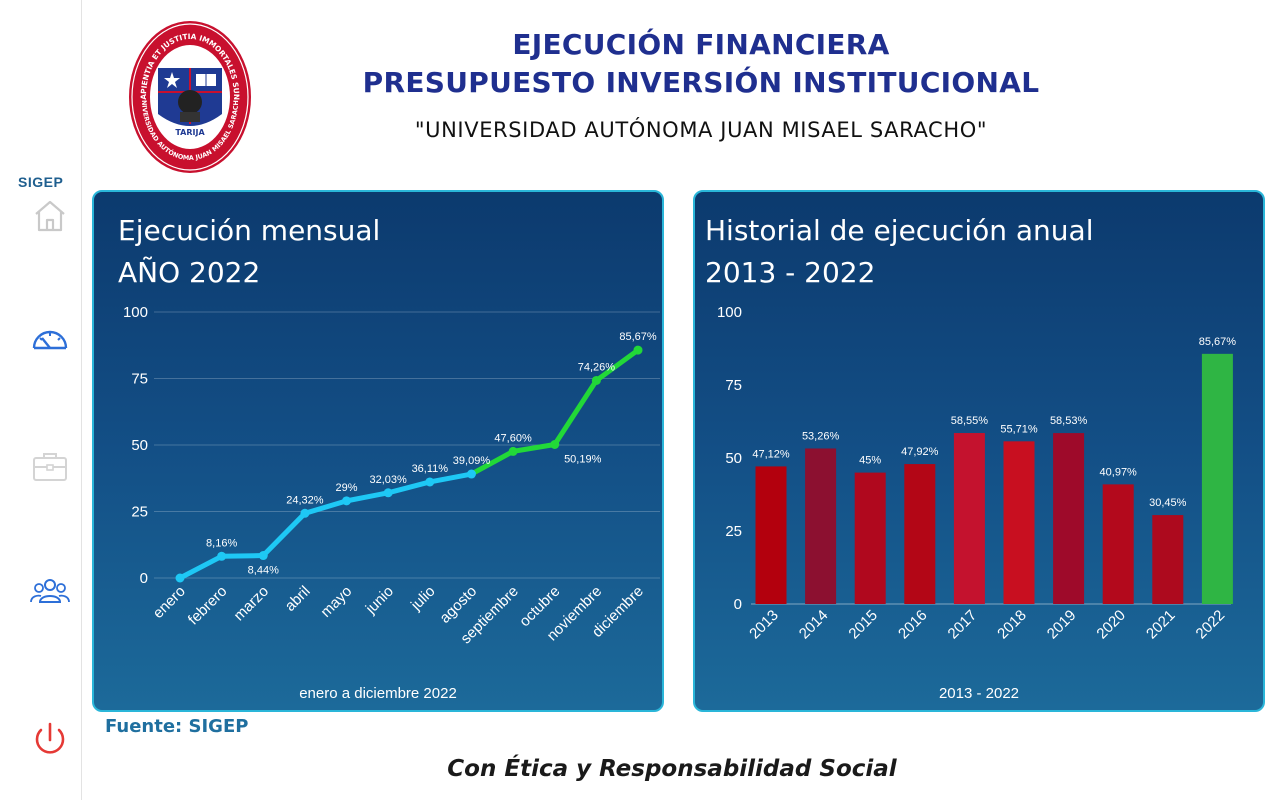  Describe the element at coordinates (50, 216) in the screenshot. I see `home-icon` at that location.